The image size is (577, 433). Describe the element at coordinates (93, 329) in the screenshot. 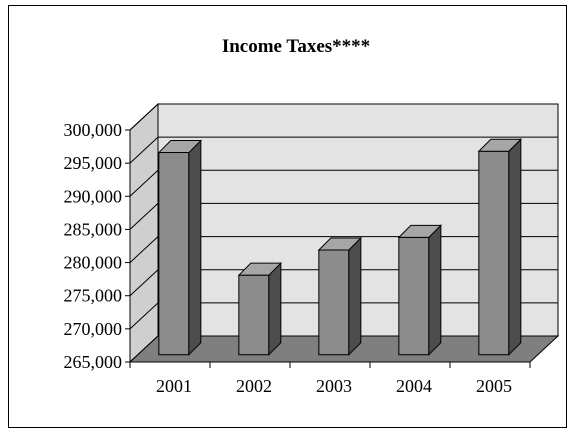

I see `y-tick-label: 270,000` at that location.